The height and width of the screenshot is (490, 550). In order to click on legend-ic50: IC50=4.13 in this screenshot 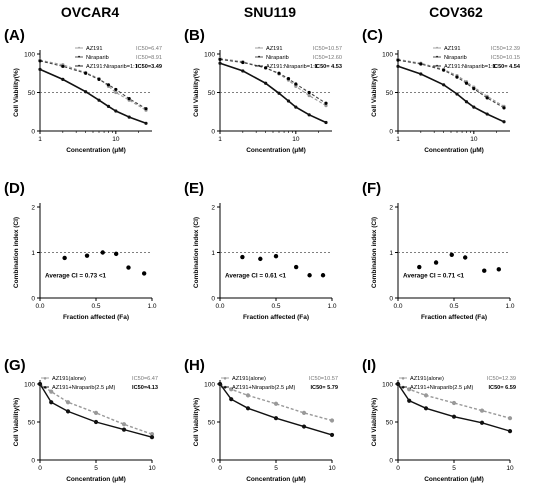, I will do `click(145, 388)`.